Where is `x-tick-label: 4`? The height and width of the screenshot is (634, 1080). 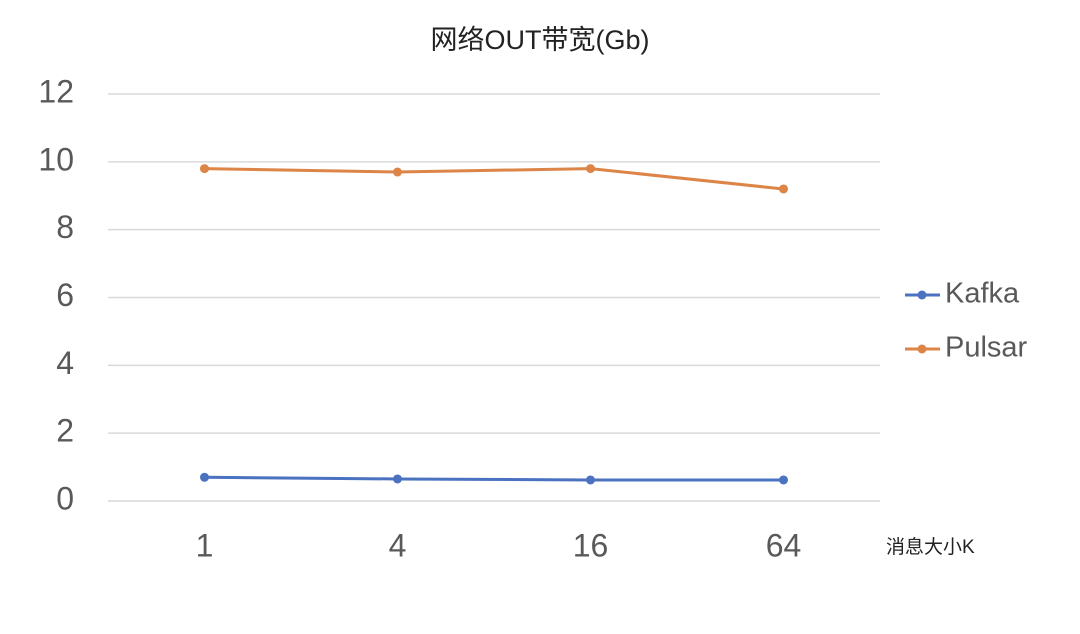 x-tick-label: 4 is located at coordinates (398, 545).